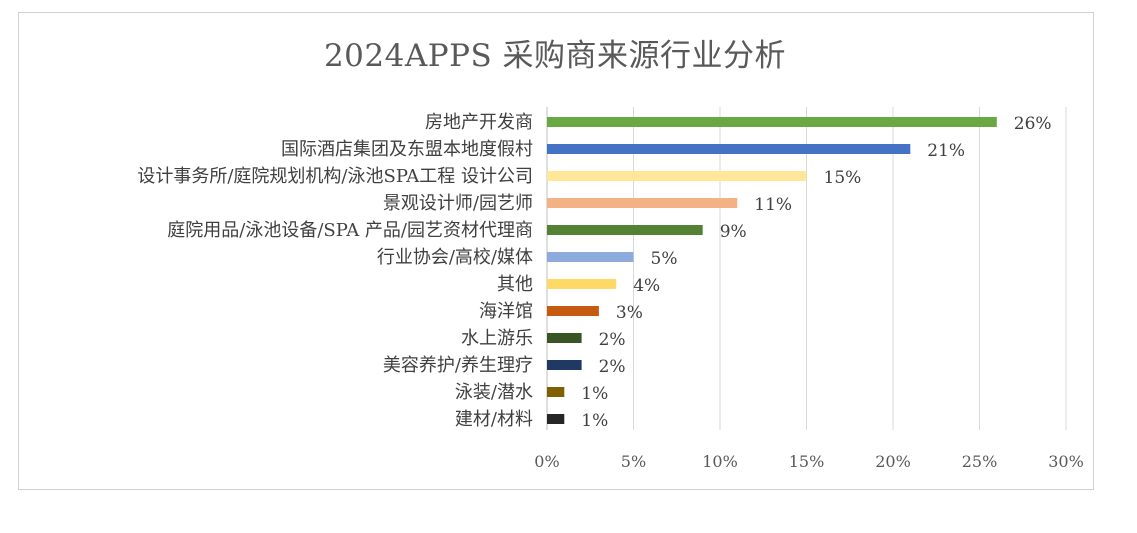 This screenshot has height=533, width=1137. What do you see at coordinates (980, 461) in the screenshot?
I see `tick-label: 25%` at bounding box center [980, 461].